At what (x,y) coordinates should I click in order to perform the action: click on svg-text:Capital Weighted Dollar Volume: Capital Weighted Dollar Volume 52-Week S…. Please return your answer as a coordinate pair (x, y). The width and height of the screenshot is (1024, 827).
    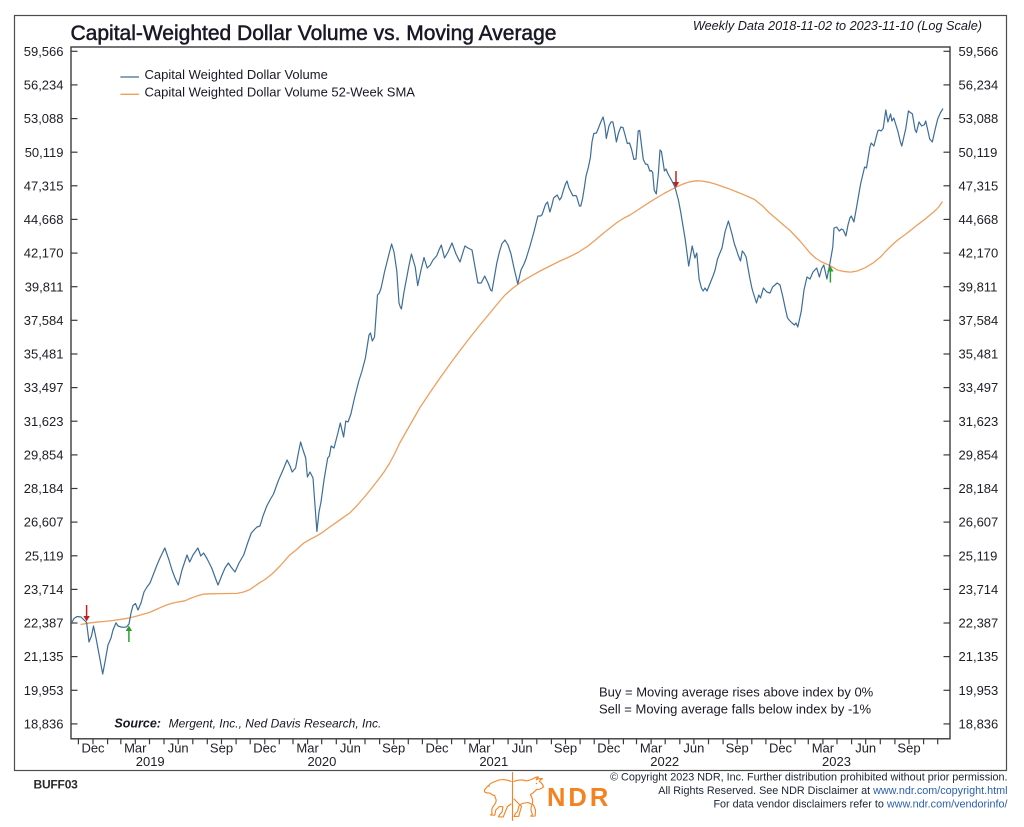
    Looking at the image, I should click on (280, 92).